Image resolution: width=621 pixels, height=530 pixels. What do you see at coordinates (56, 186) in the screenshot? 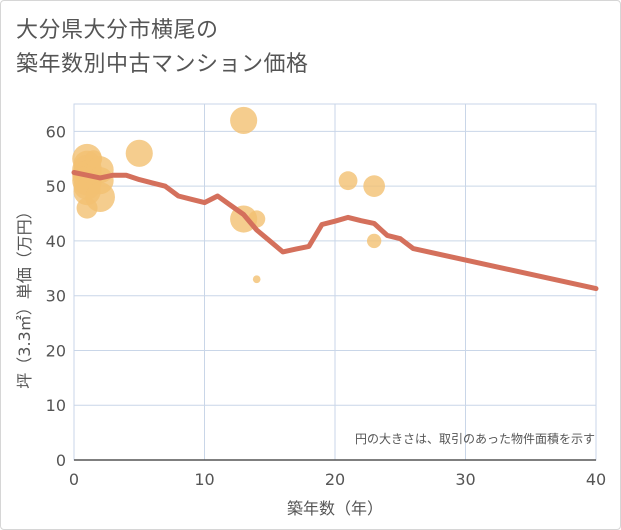
I see `y-tick-label: 50` at bounding box center [56, 186].